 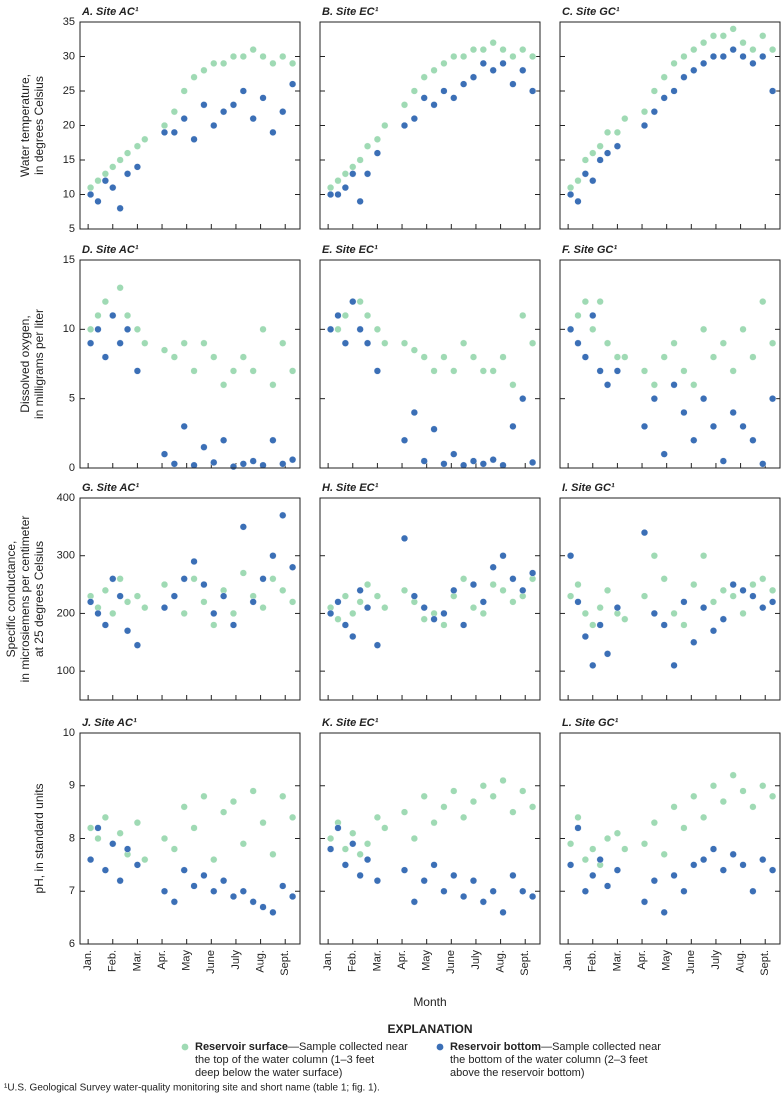 What do you see at coordinates (25, 599) in the screenshot?
I see `y-axis-label: in microsiemens per centimeter` at bounding box center [25, 599].